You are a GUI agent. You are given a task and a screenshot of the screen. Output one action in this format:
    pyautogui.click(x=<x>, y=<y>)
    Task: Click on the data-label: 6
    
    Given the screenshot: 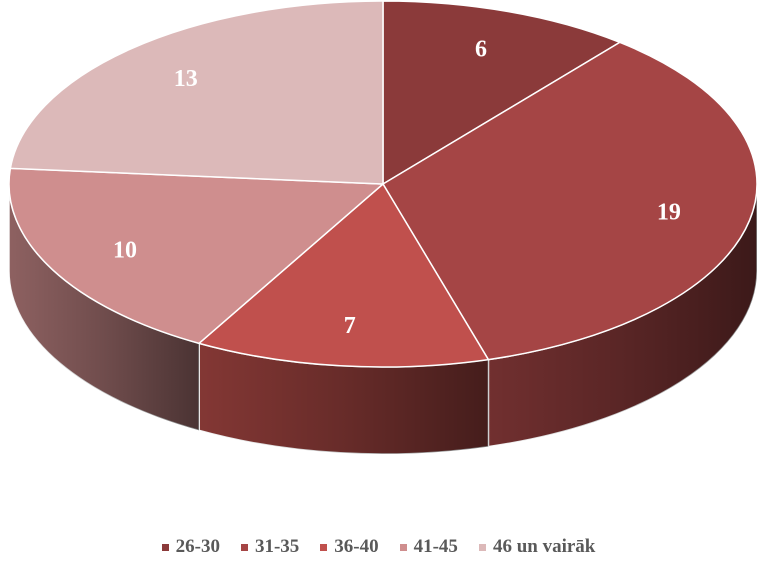 What is the action you would take?
    pyautogui.click(x=481, y=50)
    